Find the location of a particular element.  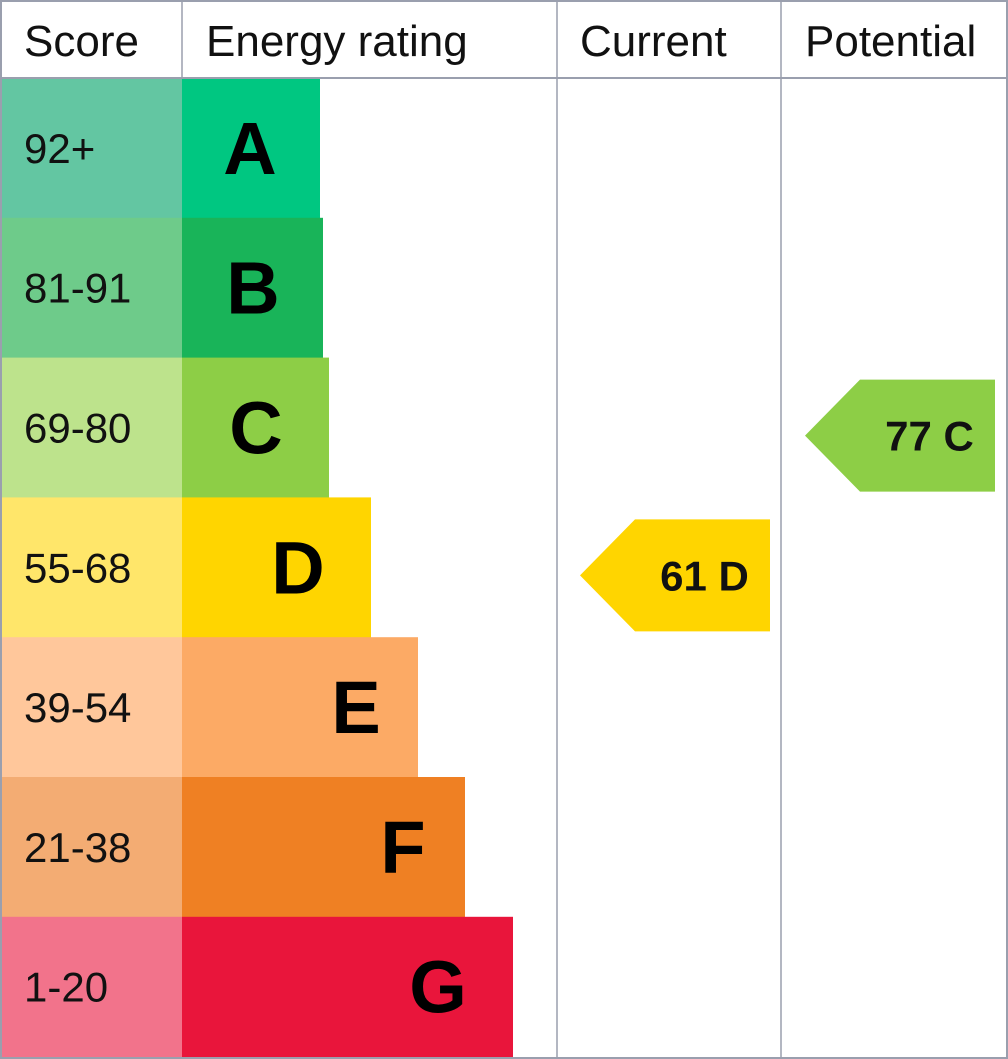

header-energy-rating: Energy rating is located at coordinates (337, 41).